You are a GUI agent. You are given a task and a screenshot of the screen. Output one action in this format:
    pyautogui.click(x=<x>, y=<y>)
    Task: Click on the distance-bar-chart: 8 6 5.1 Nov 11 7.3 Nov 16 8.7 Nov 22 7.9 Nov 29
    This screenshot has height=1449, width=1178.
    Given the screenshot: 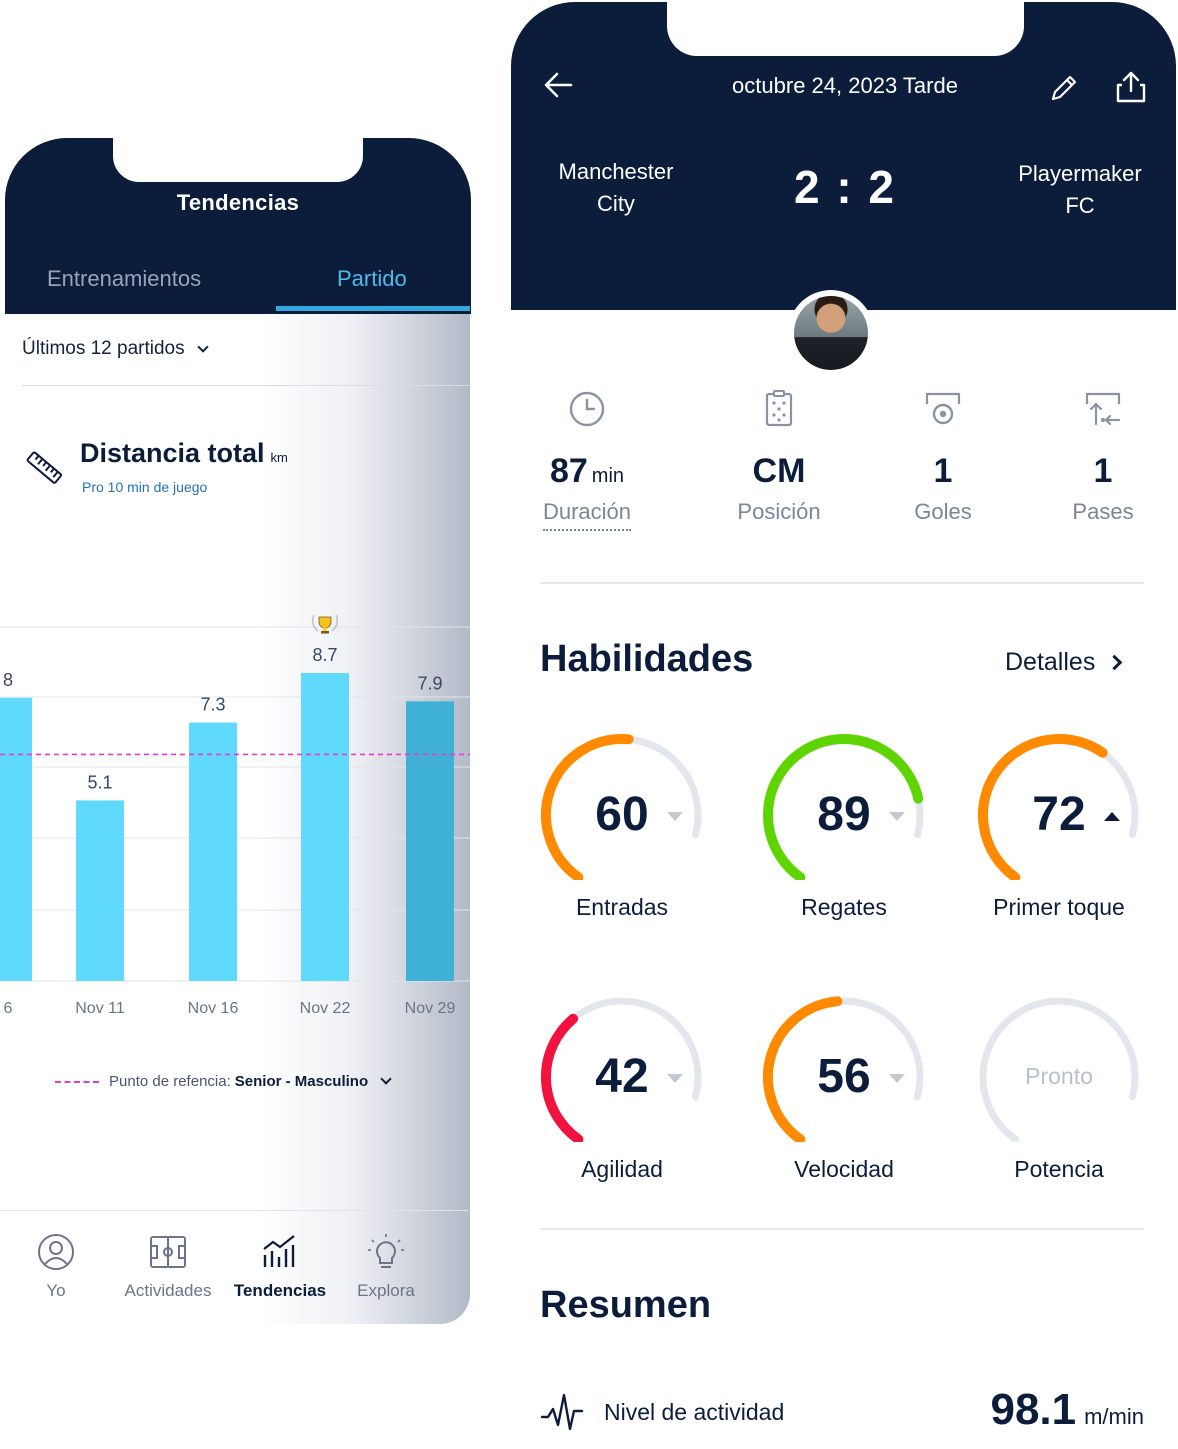 What is the action you would take?
    pyautogui.click(x=235, y=815)
    